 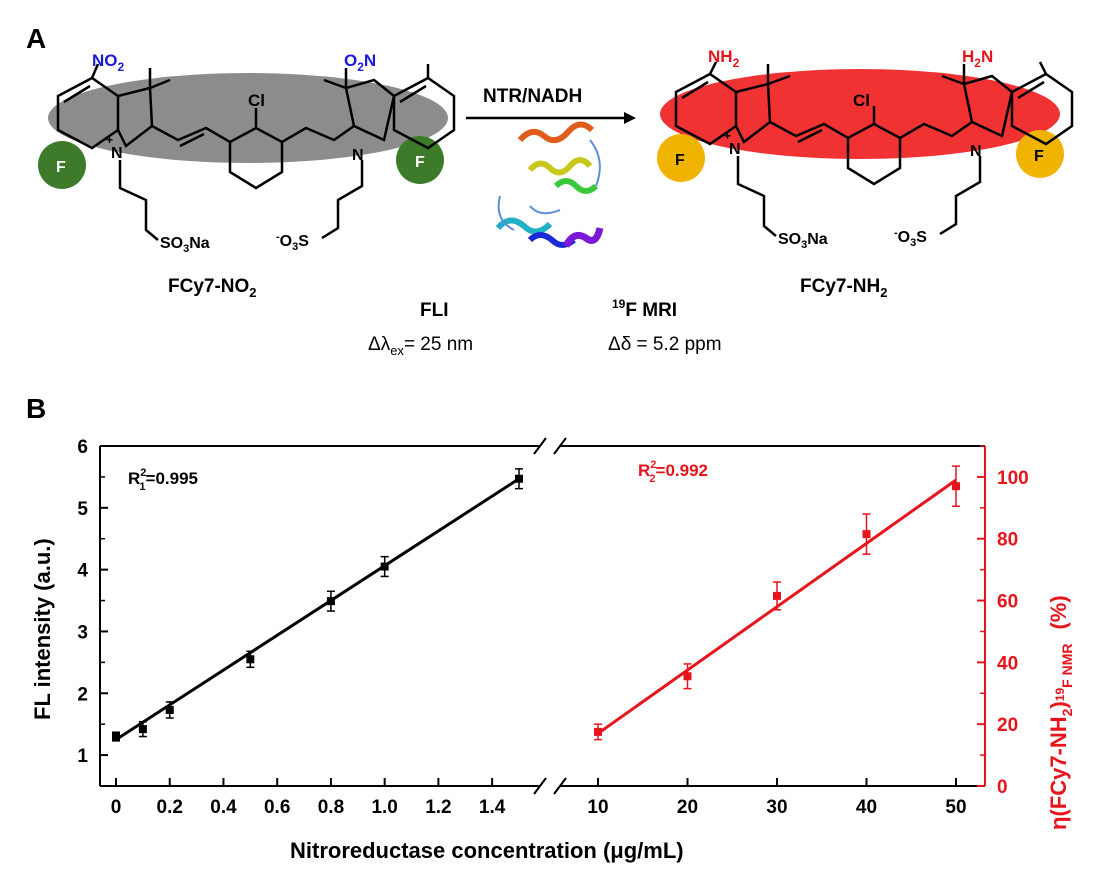 I want to click on x-tick-label: 1.4, so click(x=492, y=807).